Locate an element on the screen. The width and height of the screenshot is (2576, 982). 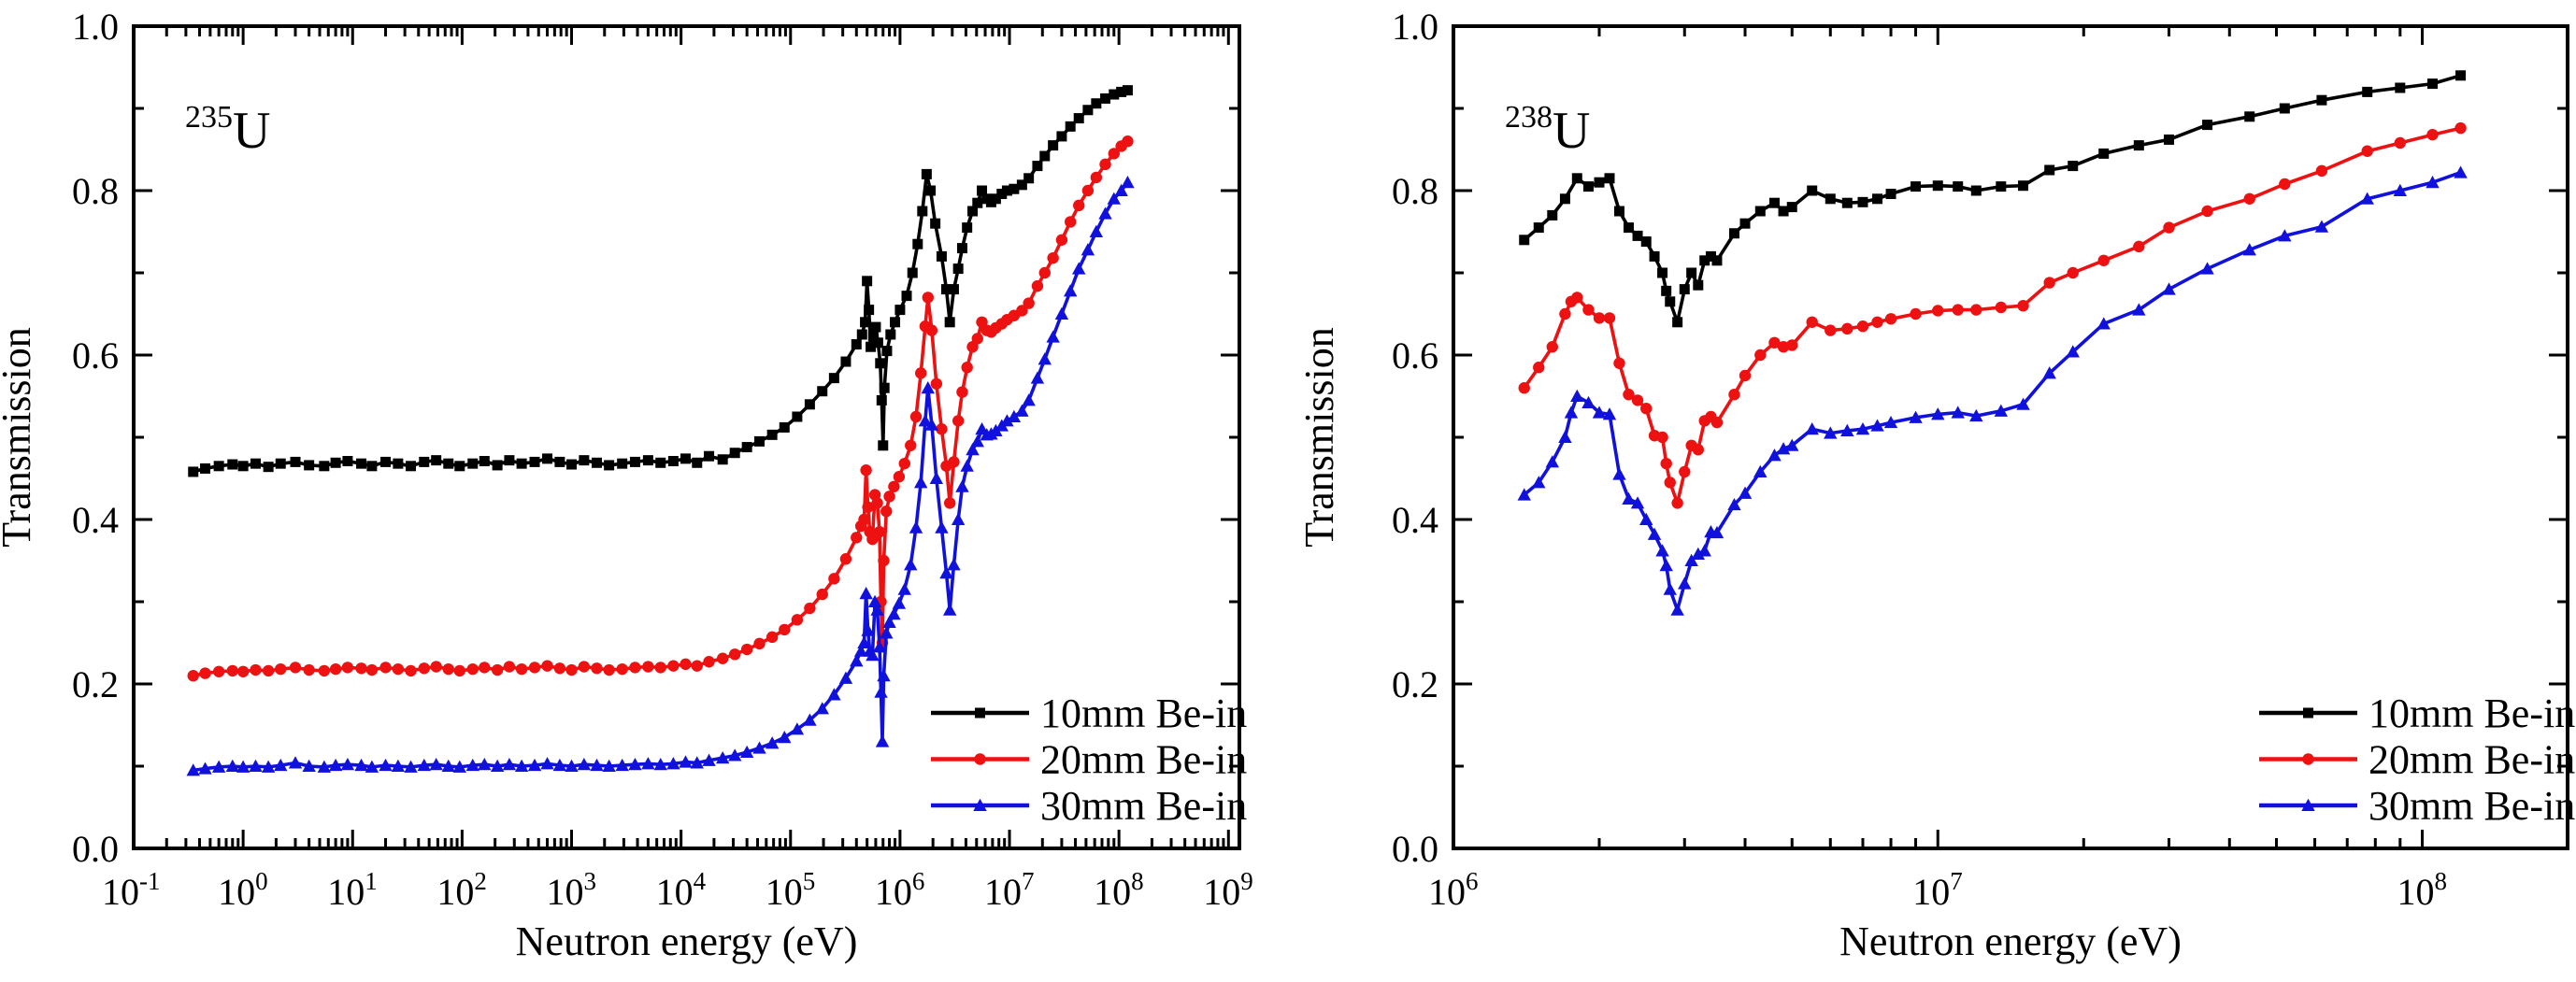
x-tick-label: 10⁷ is located at coordinates (1009, 890).